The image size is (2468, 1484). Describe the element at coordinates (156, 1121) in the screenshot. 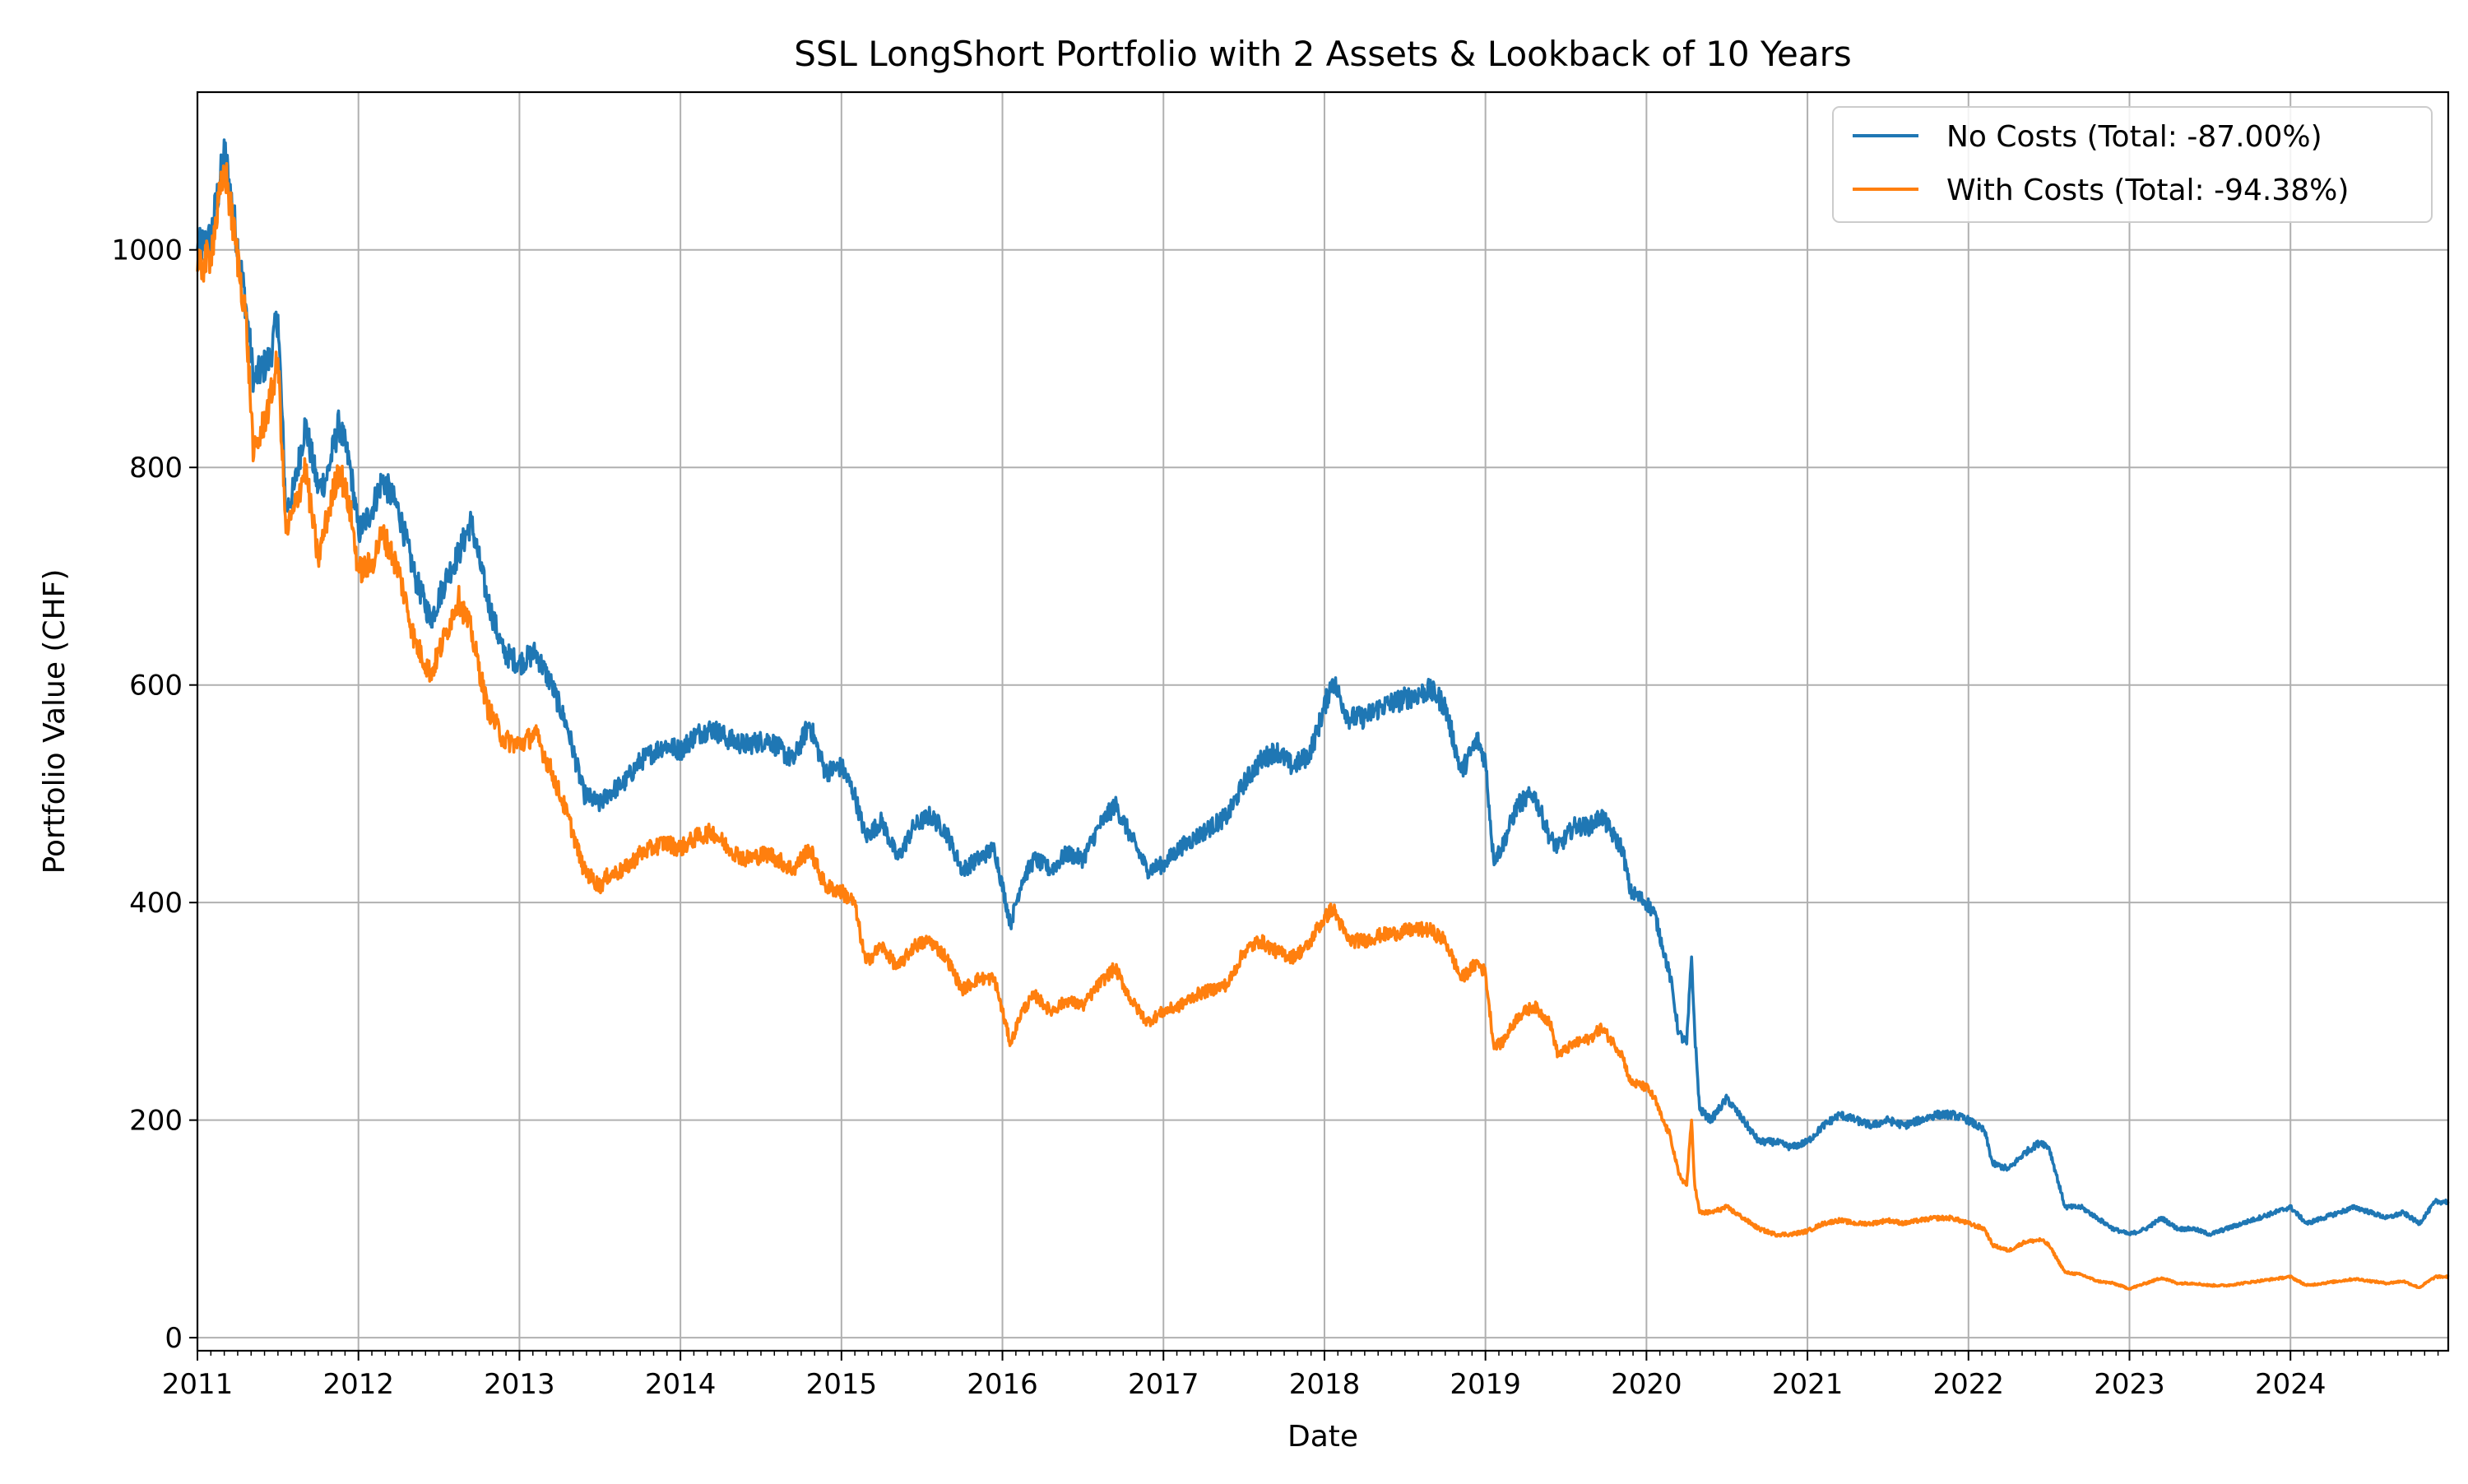

I see `y-tick-label: 200` at that location.